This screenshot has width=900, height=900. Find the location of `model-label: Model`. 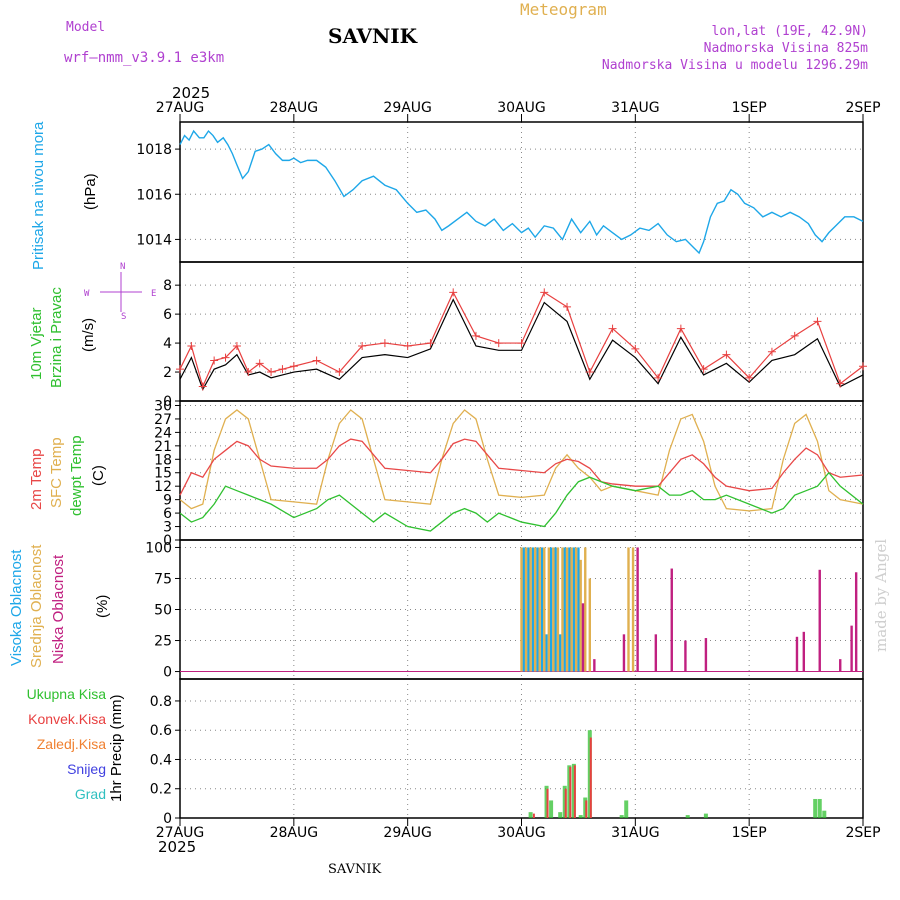

model-label: Model is located at coordinates (86, 27).